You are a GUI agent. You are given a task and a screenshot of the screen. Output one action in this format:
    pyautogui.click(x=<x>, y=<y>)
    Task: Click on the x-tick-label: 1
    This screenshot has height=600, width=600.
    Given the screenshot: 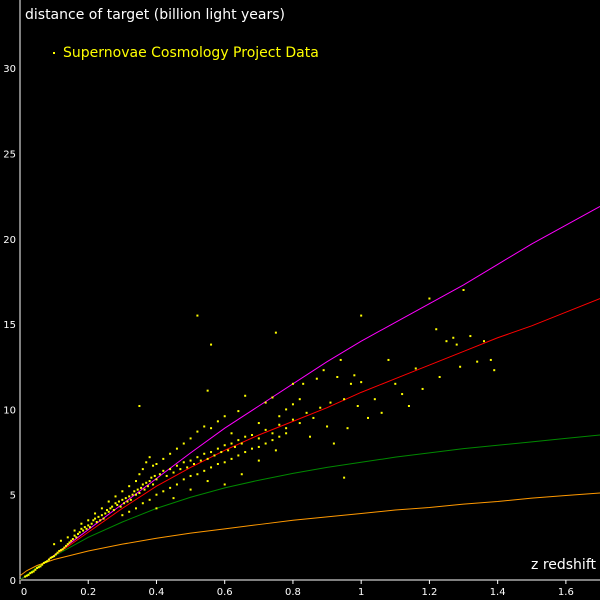 What is the action you would take?
    pyautogui.click(x=361, y=592)
    